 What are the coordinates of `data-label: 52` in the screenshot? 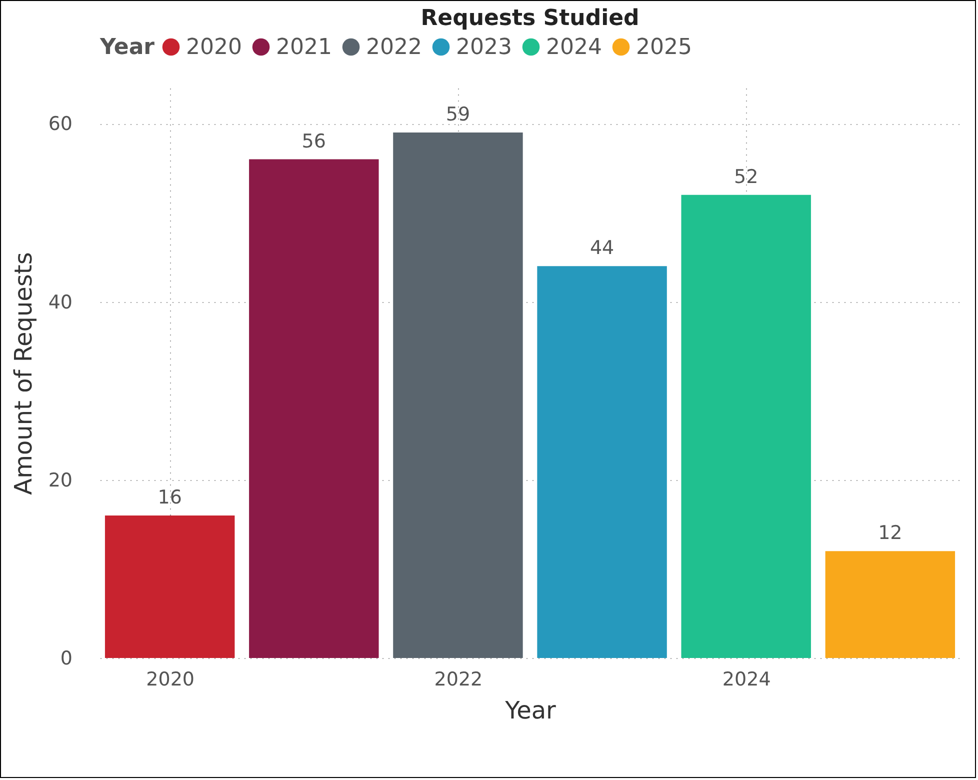 It's located at (746, 177).